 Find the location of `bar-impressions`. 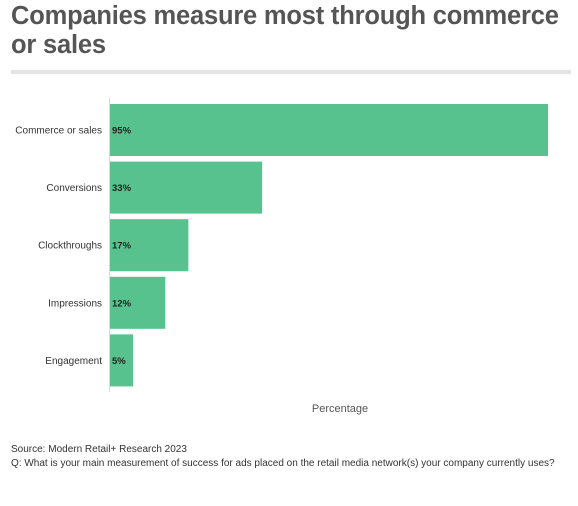

bar-impressions is located at coordinates (138, 302).